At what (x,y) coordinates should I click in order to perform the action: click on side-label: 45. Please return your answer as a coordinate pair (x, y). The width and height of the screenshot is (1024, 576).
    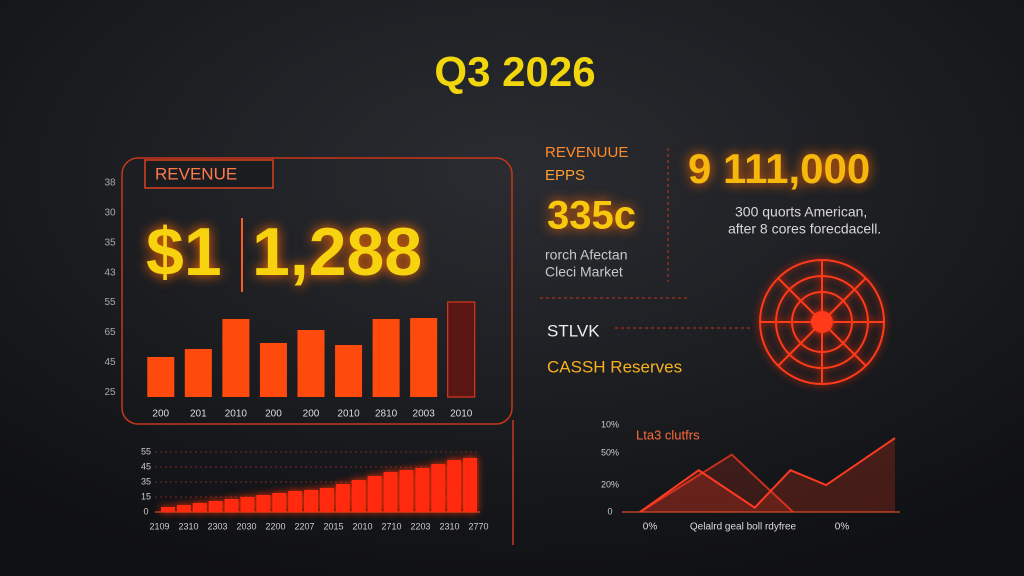
    Looking at the image, I should click on (110, 362).